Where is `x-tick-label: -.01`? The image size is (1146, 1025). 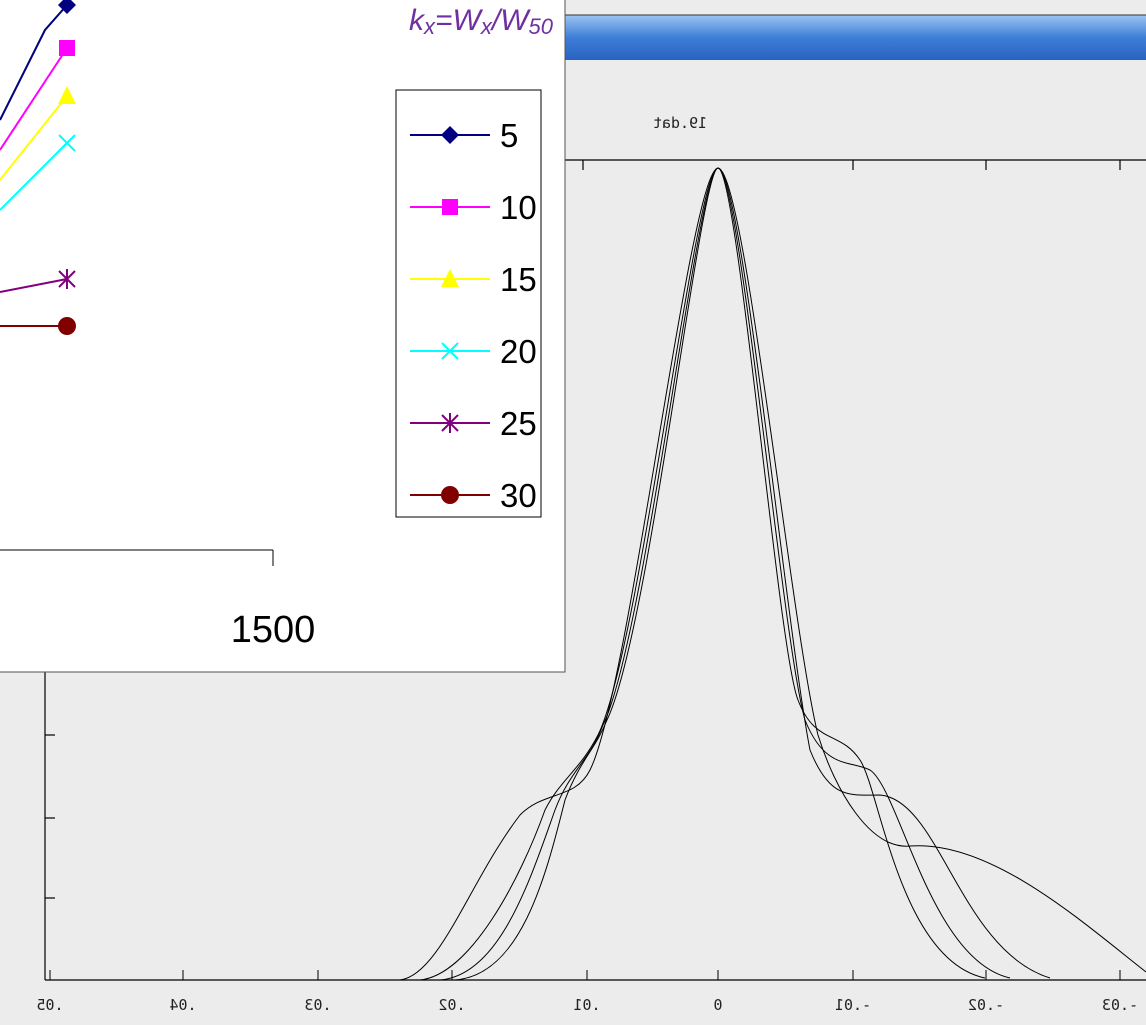
x-tick-label: -.01 is located at coordinates (853, 1005).